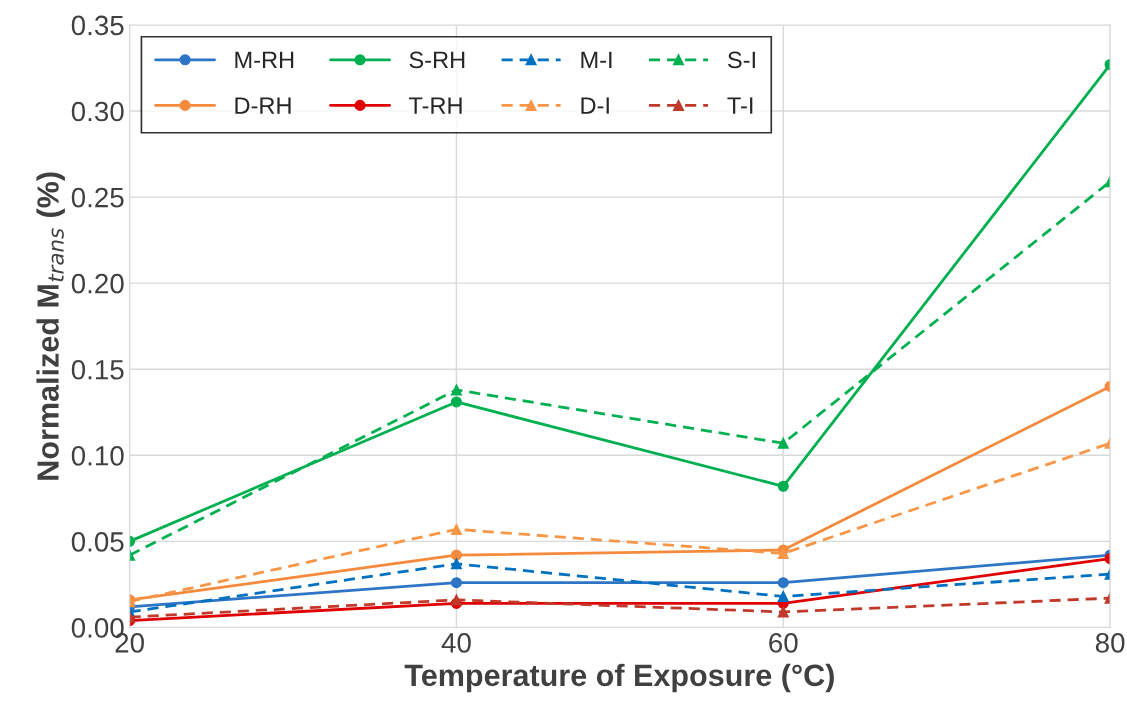 The height and width of the screenshot is (713, 1127). I want to click on legend-label: D-I, so click(595, 105).